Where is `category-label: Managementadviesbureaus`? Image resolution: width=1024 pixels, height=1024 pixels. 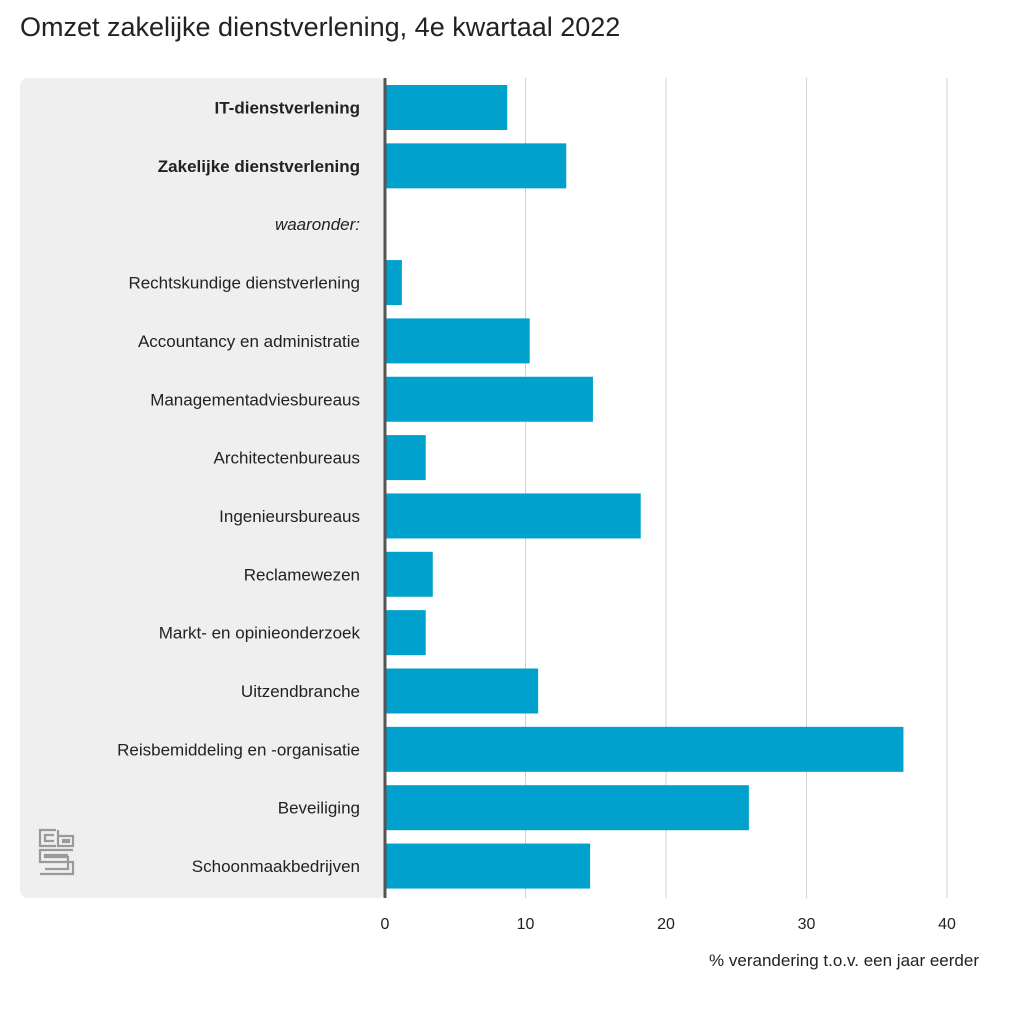 category-label: Managementadviesbureaus is located at coordinates (255, 399).